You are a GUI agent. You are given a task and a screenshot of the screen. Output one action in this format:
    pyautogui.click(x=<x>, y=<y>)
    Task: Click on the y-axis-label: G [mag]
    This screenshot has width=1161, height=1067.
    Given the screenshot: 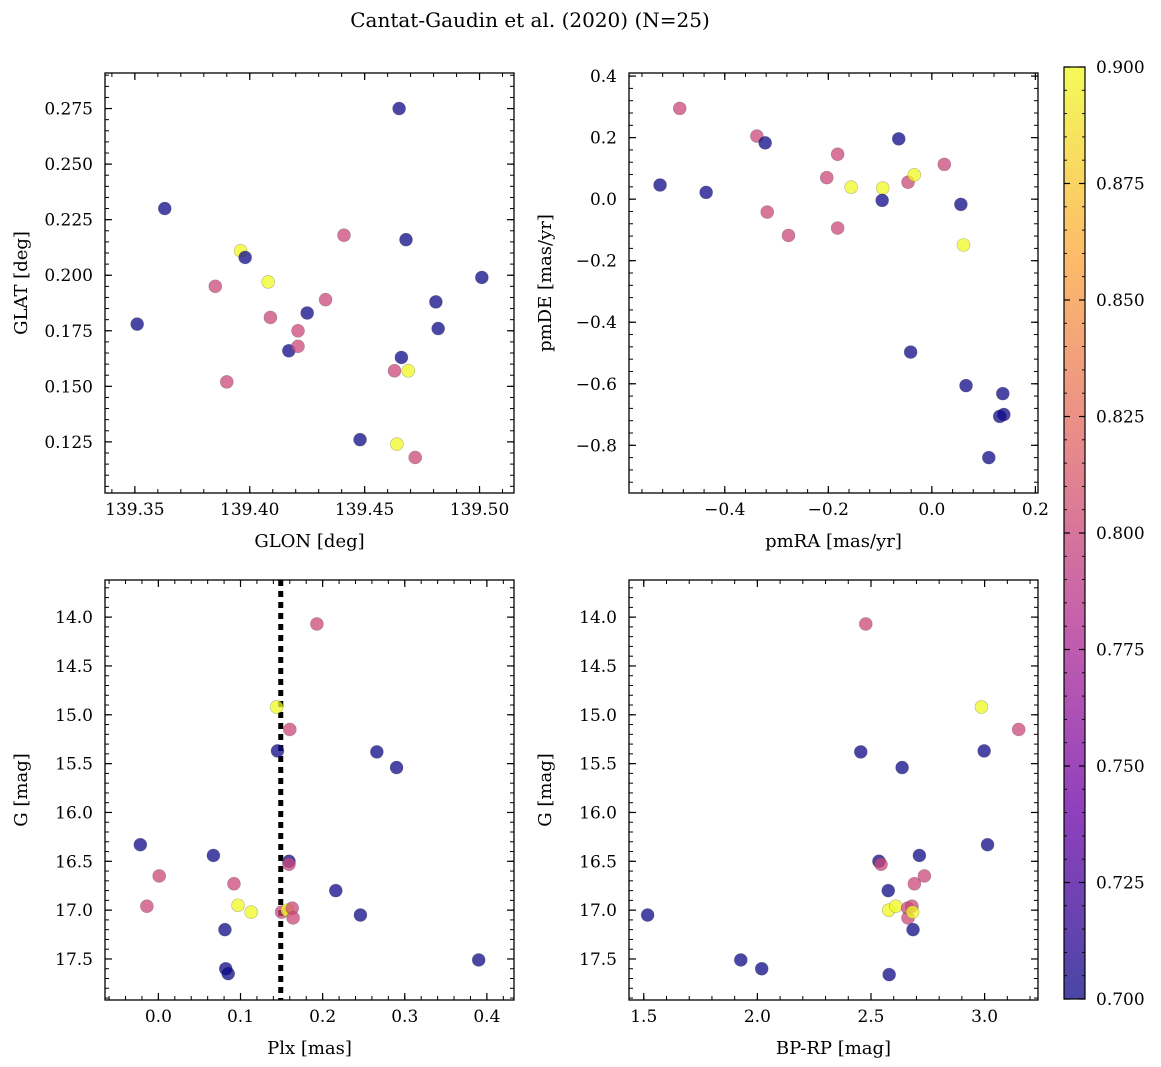 What is the action you would take?
    pyautogui.click(x=21, y=789)
    